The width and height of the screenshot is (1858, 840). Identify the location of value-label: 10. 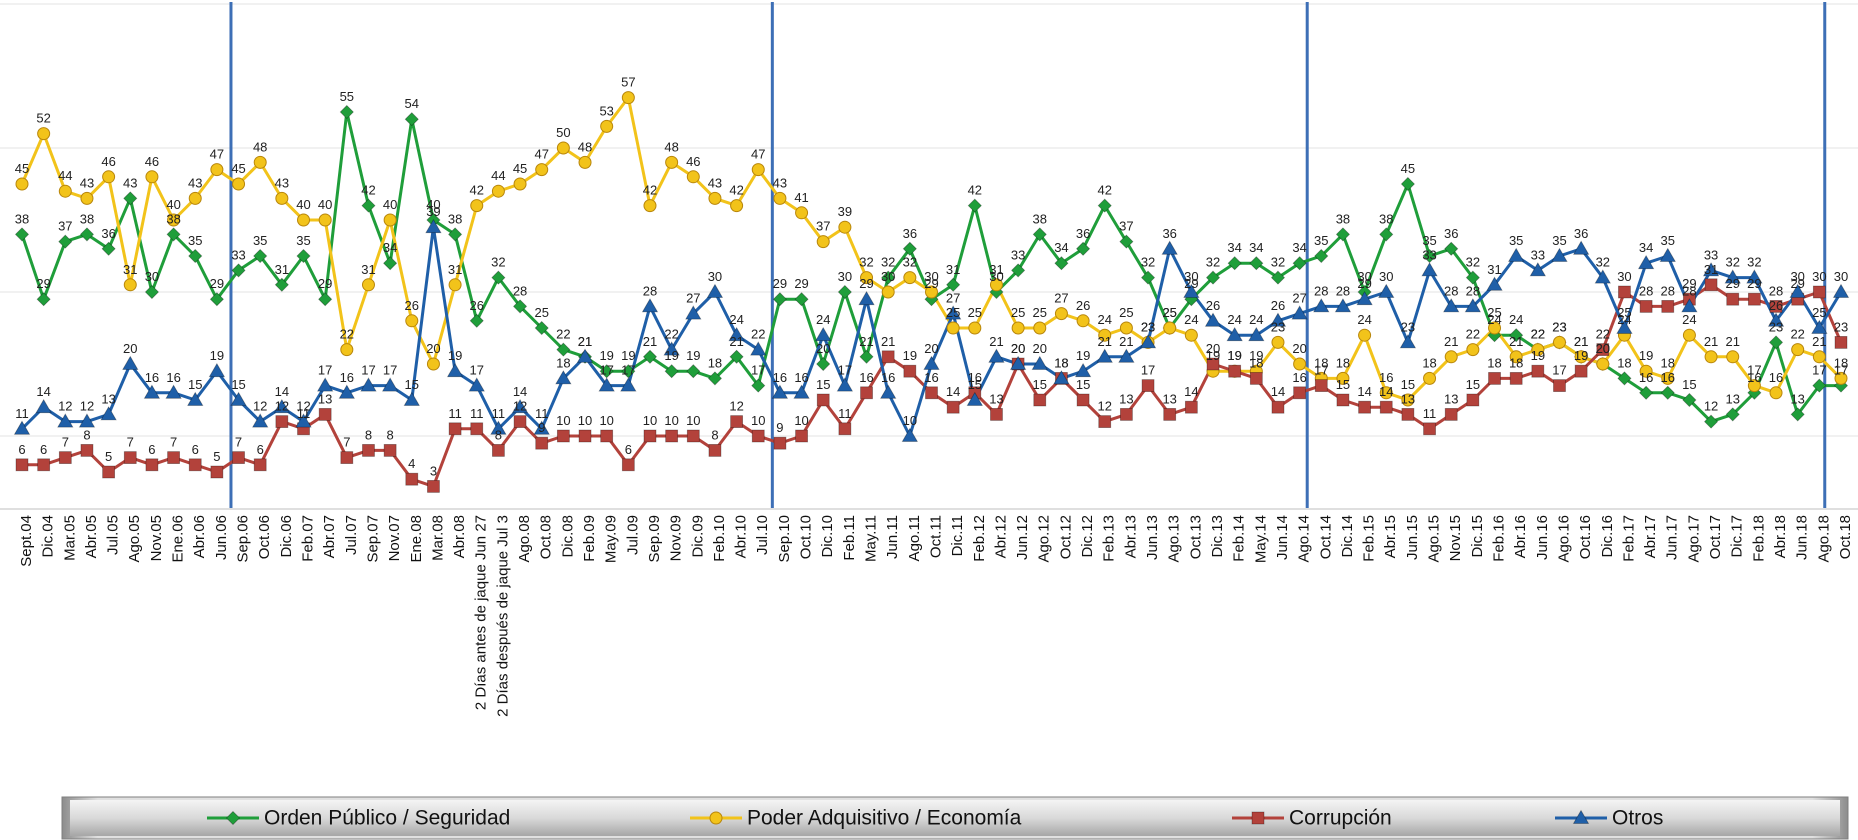
(585, 420).